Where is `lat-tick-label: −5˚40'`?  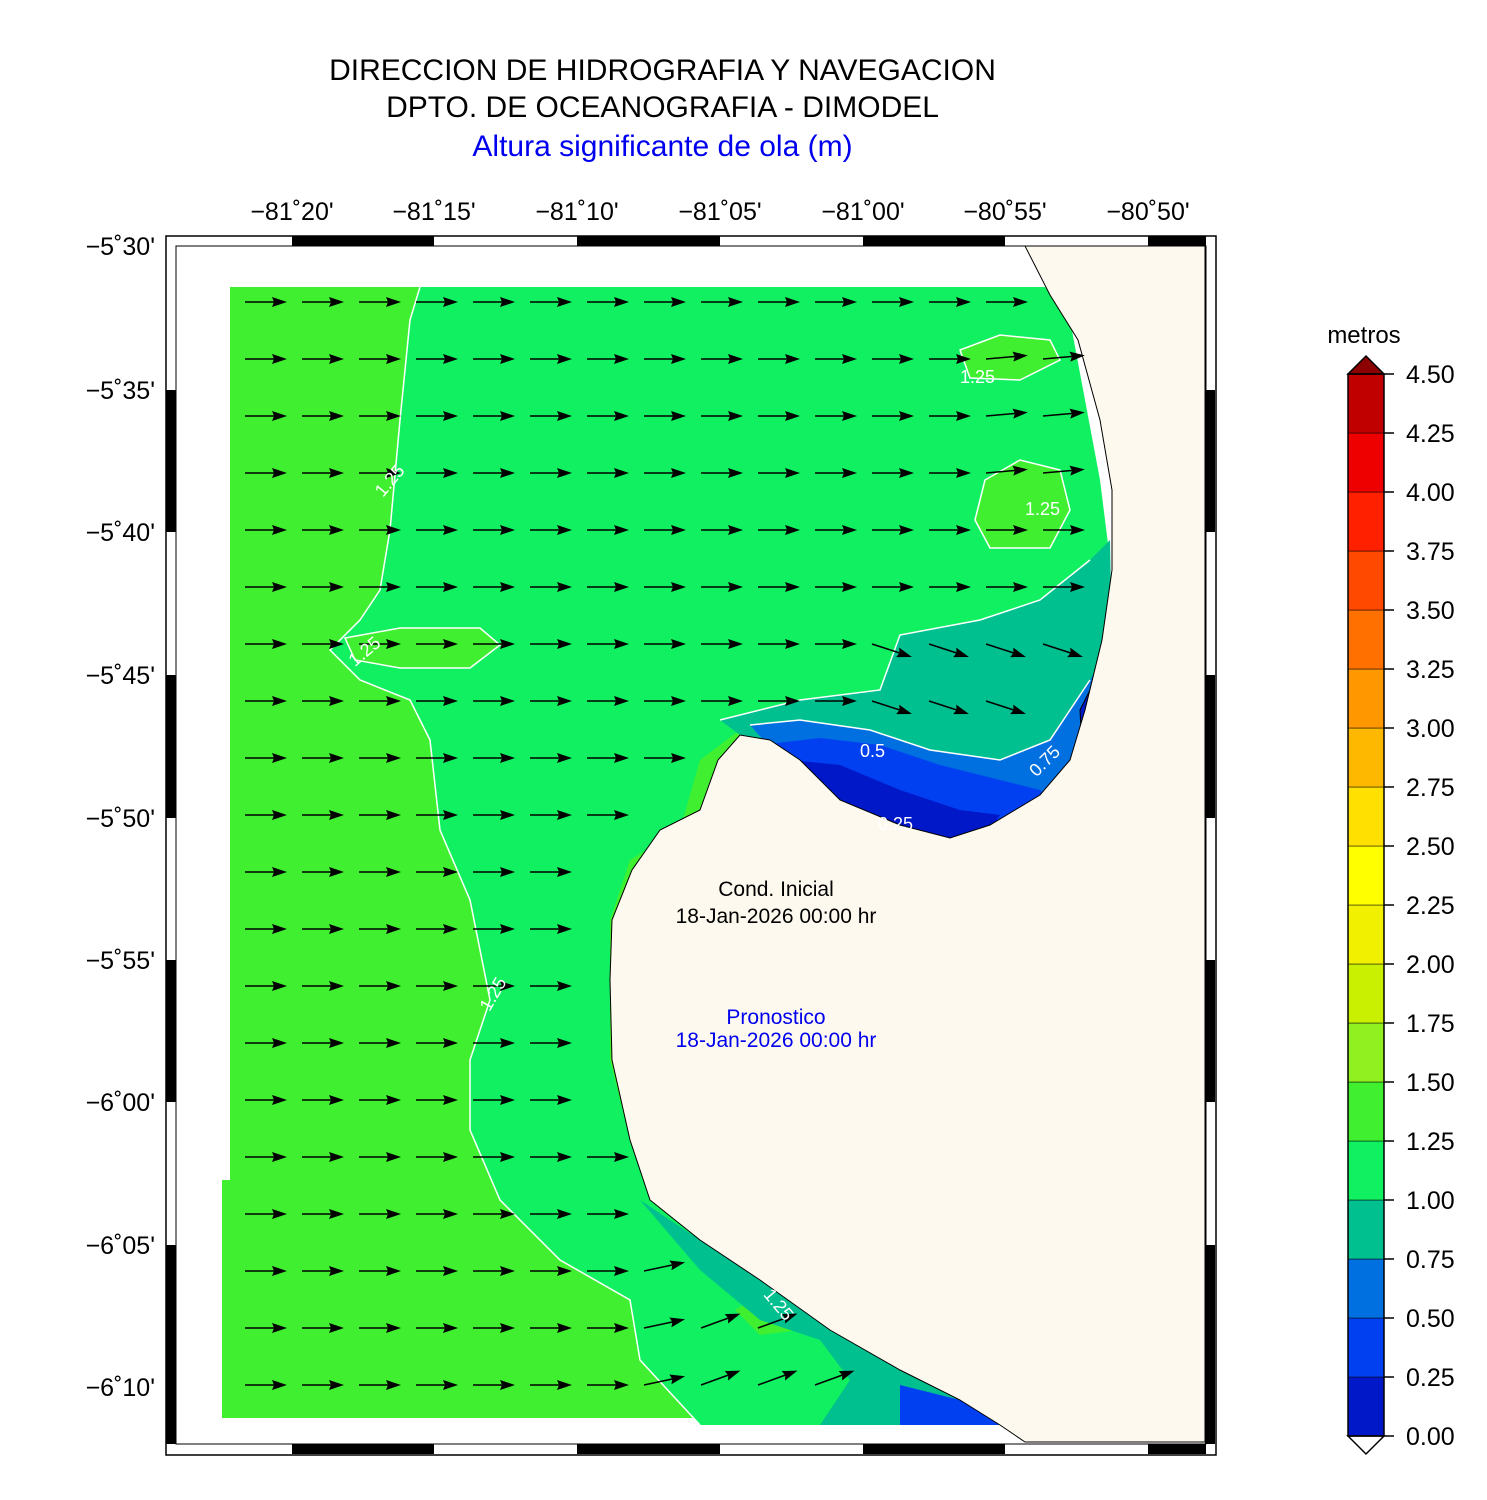 lat-tick-label: −5˚40' is located at coordinates (120, 533).